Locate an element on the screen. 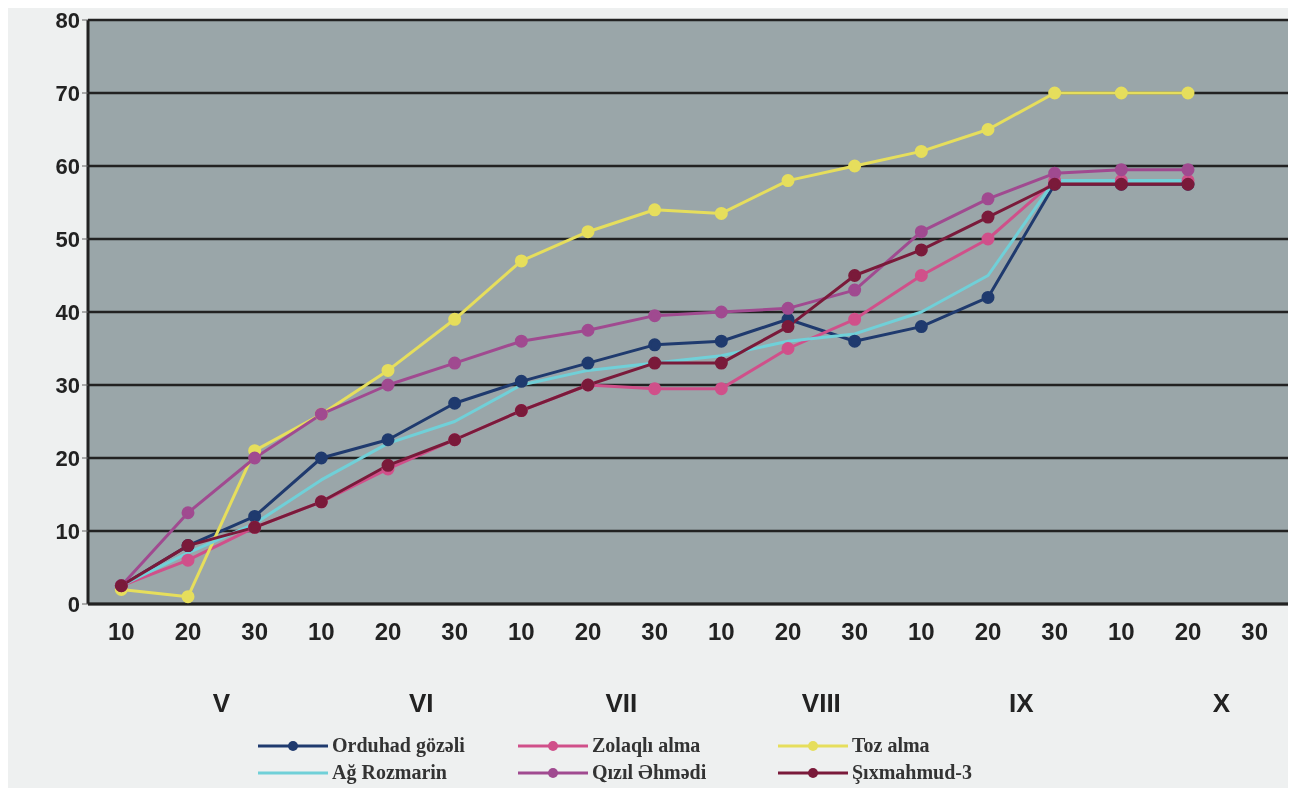 This screenshot has width=1293, height=794. y-tick-label: 20 is located at coordinates (67, 458).